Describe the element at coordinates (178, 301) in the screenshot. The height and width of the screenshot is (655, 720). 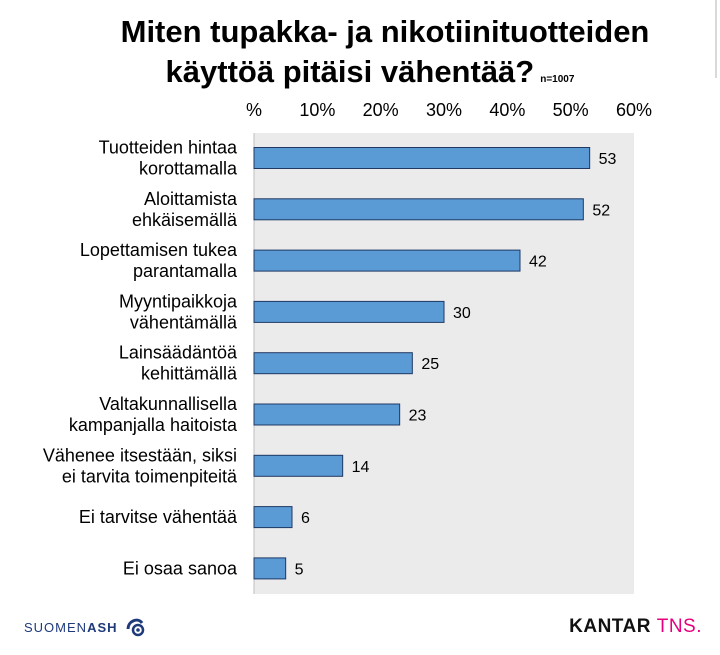
I see `category-label: Myyntipaikkoja` at that location.